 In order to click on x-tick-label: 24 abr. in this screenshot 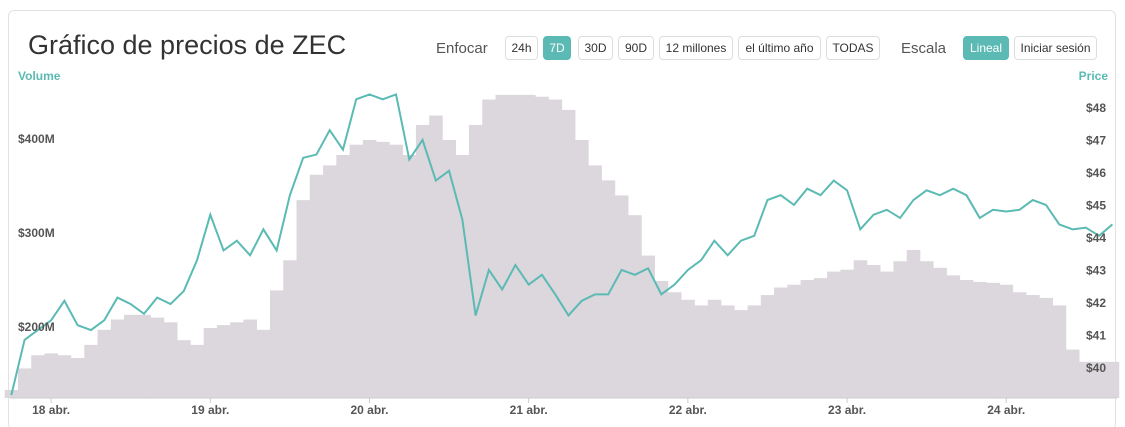, I will do `click(1006, 410)`.